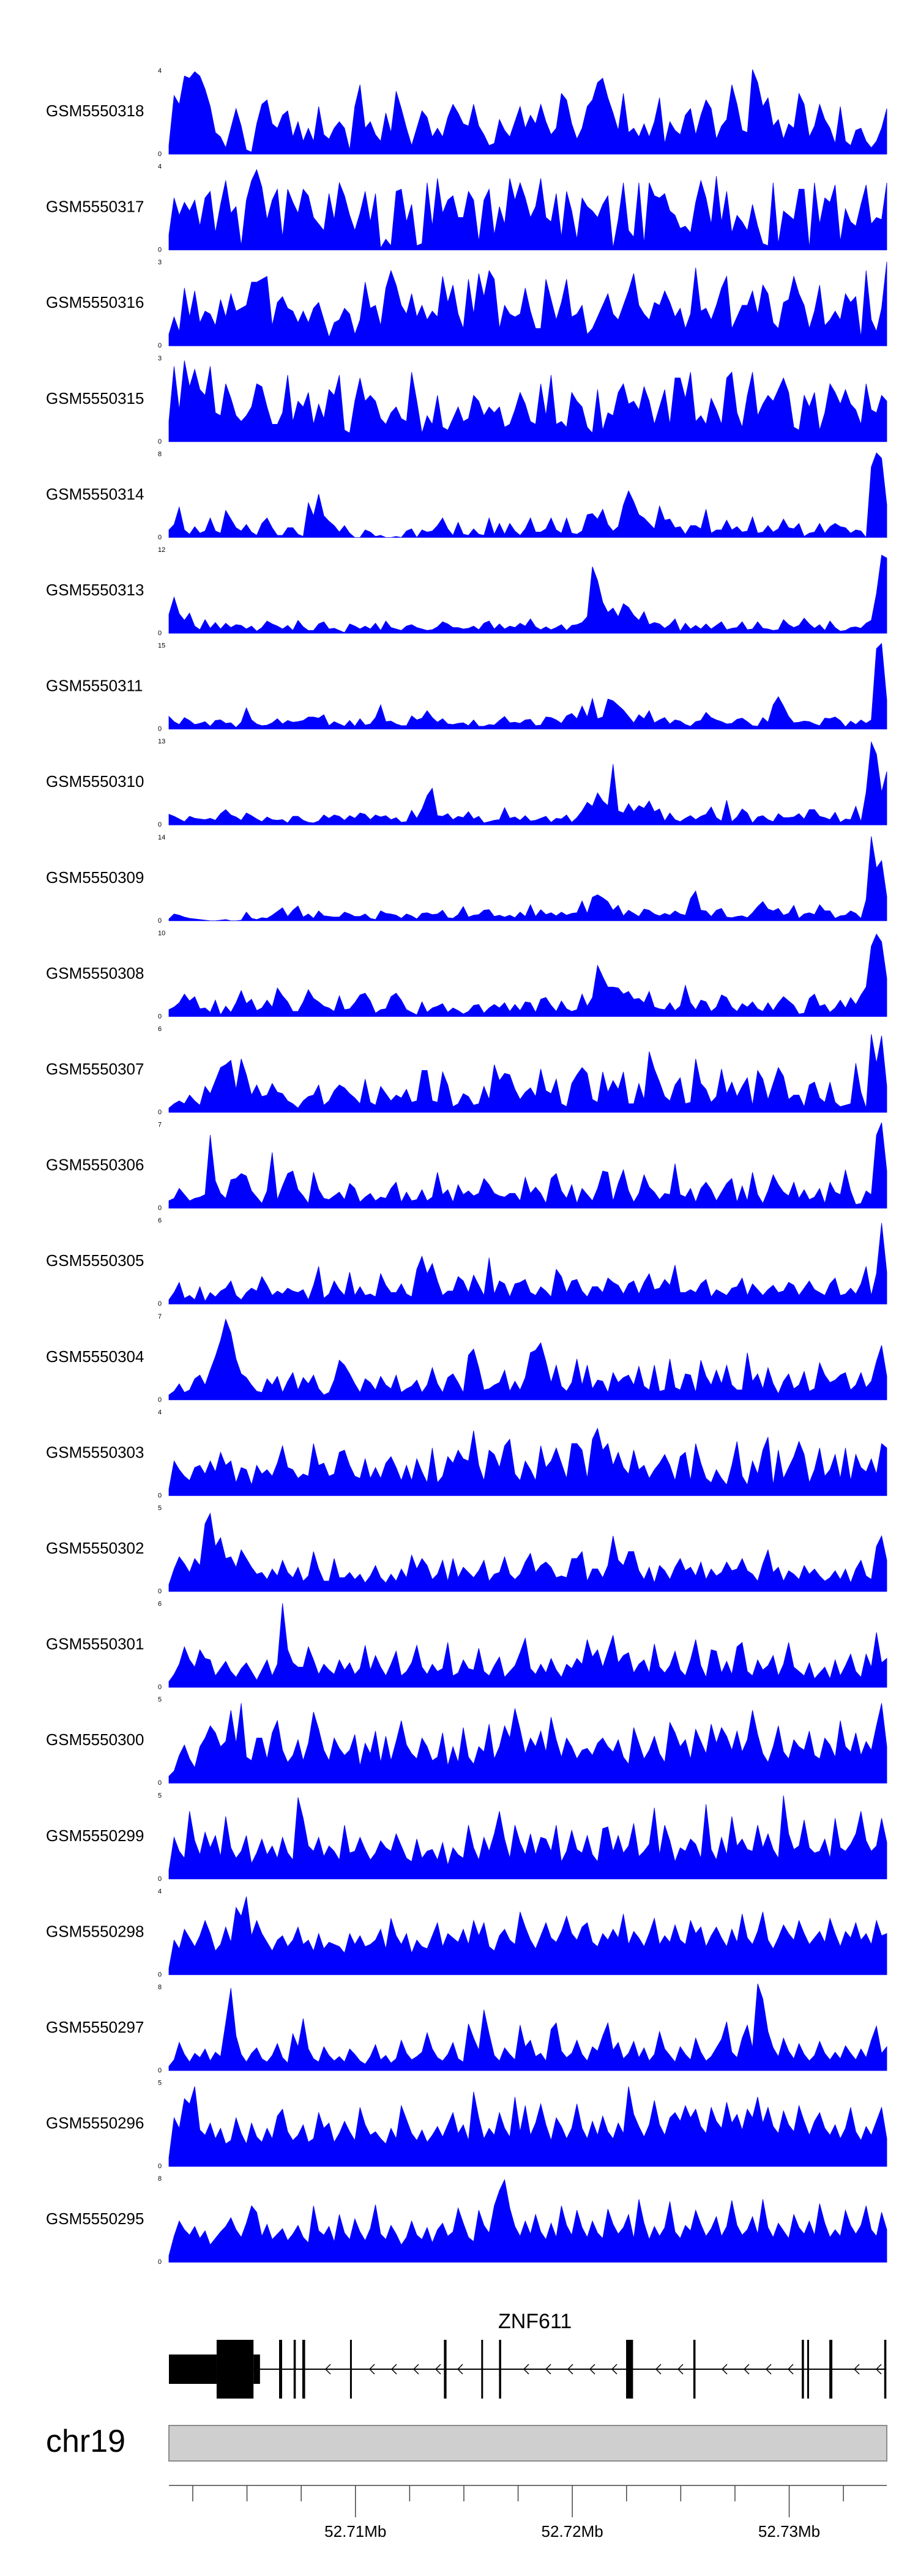 The image size is (918, 2576). I want to click on ylim-max-label: 10, so click(161, 933).